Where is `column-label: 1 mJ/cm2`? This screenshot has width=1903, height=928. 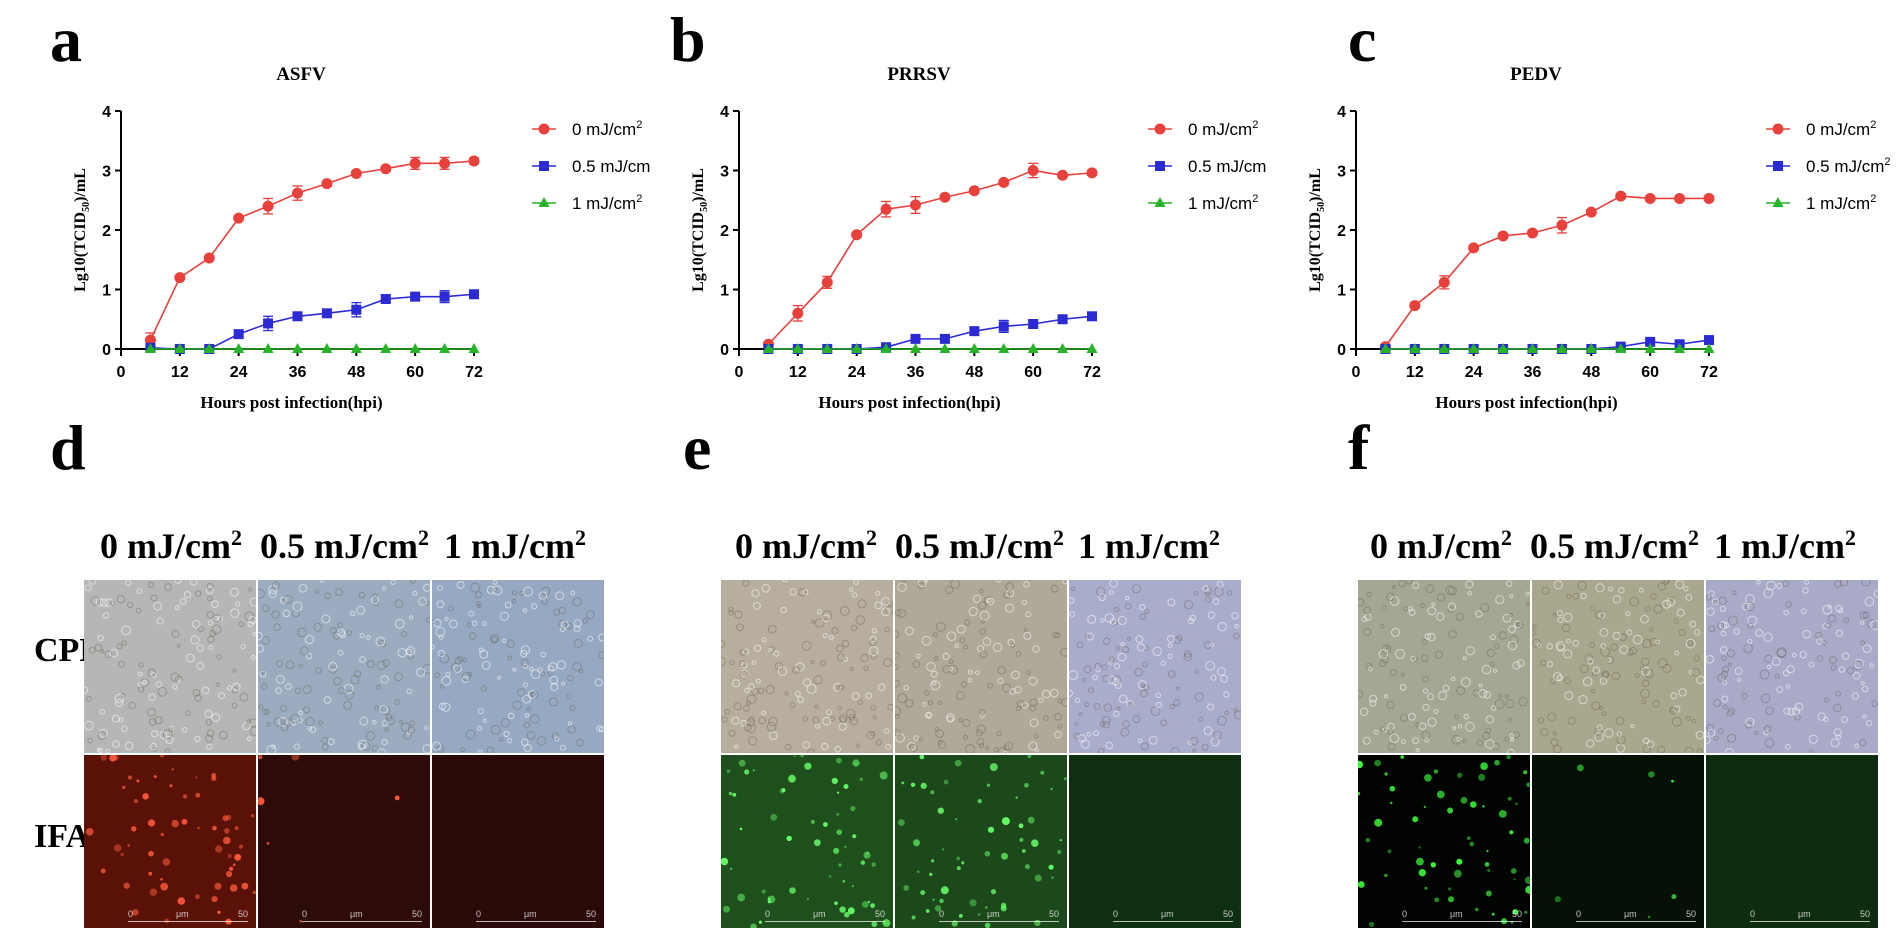
column-label: 1 mJ/cm2 is located at coordinates (515, 545).